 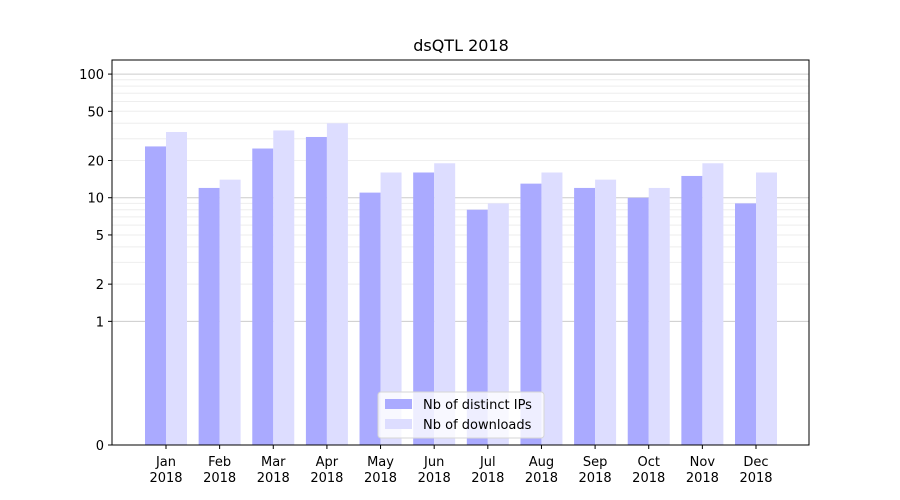 What do you see at coordinates (552, 309) in the screenshot?
I see `bar-downloads-aug` at bounding box center [552, 309].